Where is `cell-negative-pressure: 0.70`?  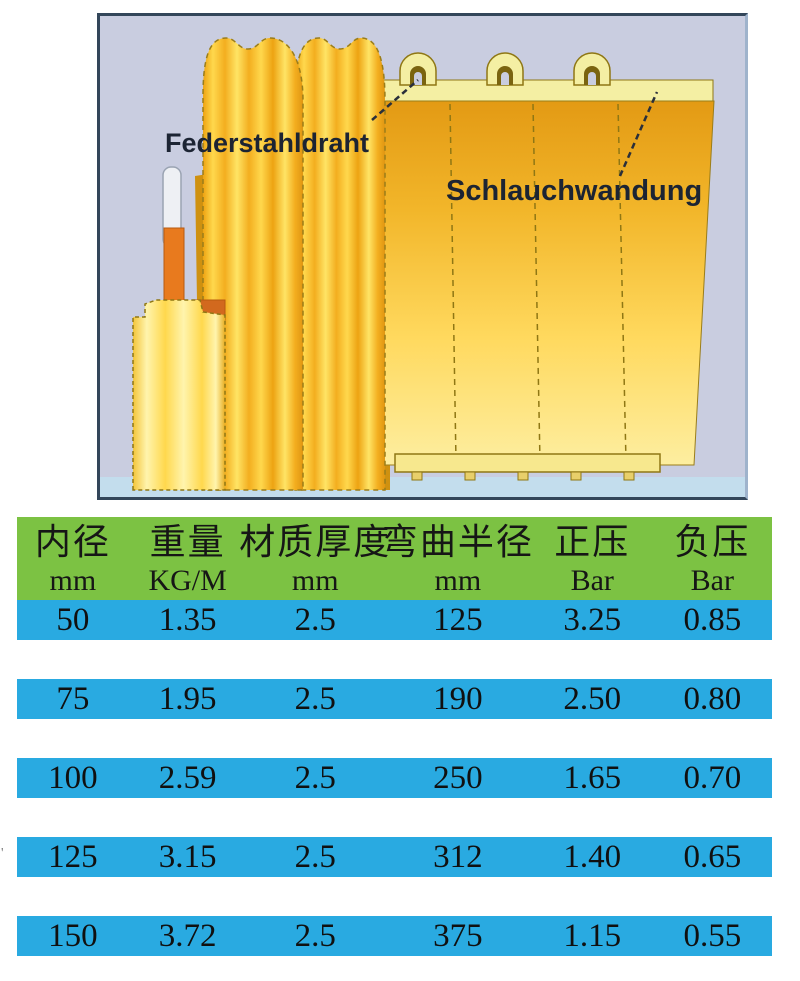
cell-negative-pressure: 0.70 is located at coordinates (712, 777).